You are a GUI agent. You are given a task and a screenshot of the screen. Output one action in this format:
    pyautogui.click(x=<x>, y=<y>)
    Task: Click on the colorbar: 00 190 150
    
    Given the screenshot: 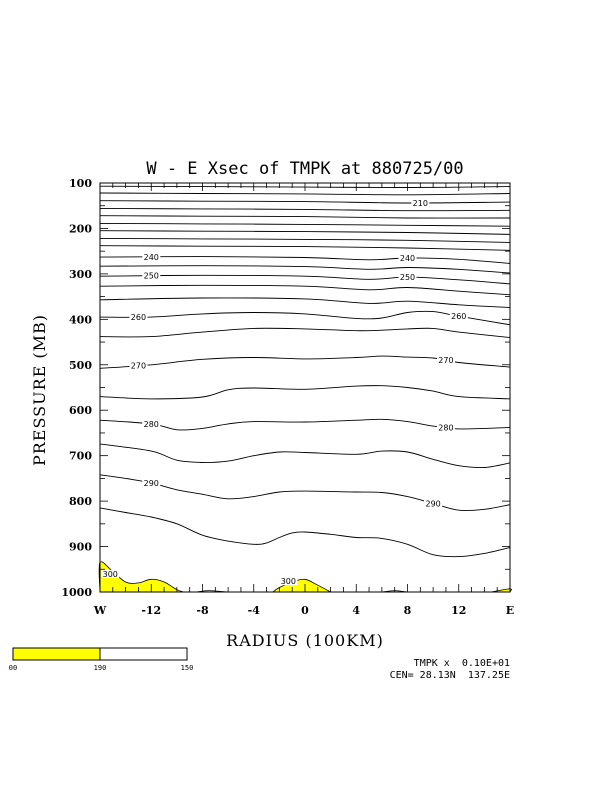 What is the action you would take?
    pyautogui.click(x=101, y=659)
    